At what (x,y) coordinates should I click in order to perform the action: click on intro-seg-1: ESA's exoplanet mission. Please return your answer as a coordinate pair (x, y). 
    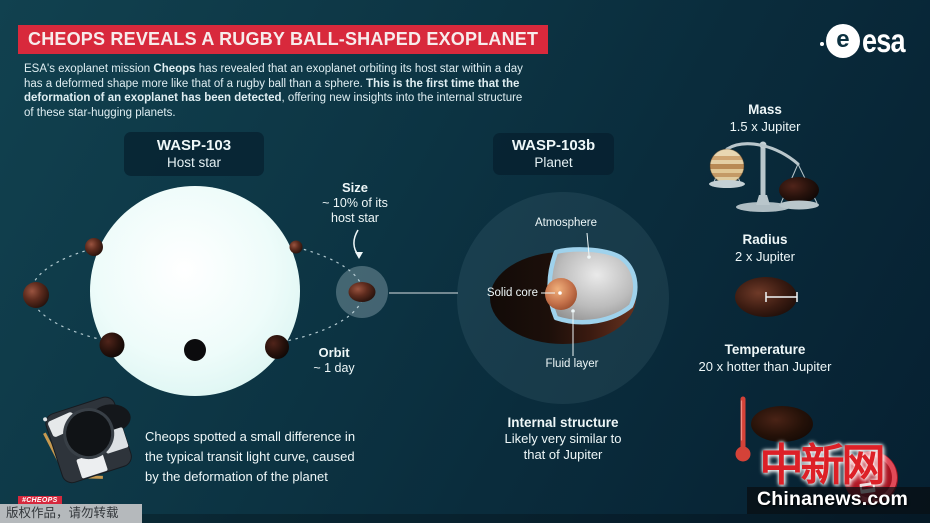
    Looking at the image, I should click on (89, 69).